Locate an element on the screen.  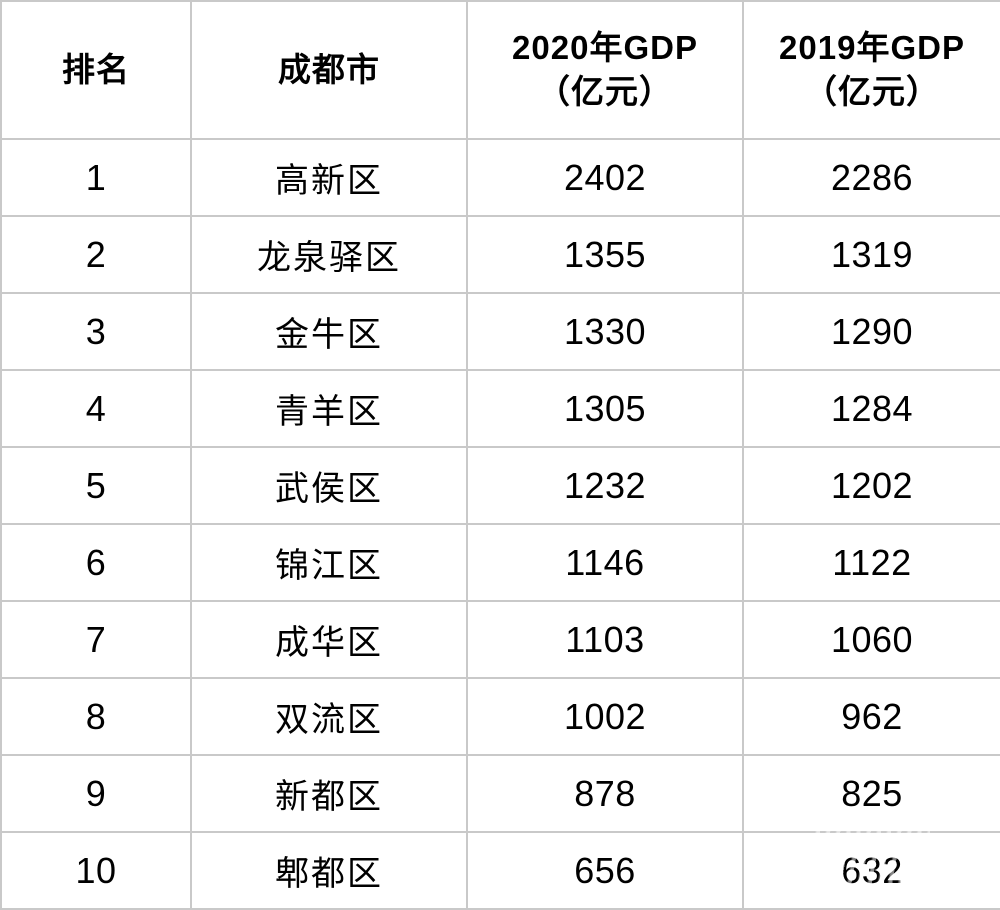
table-row: 5 武侯区 1232 1202 is located at coordinates (500, 485).